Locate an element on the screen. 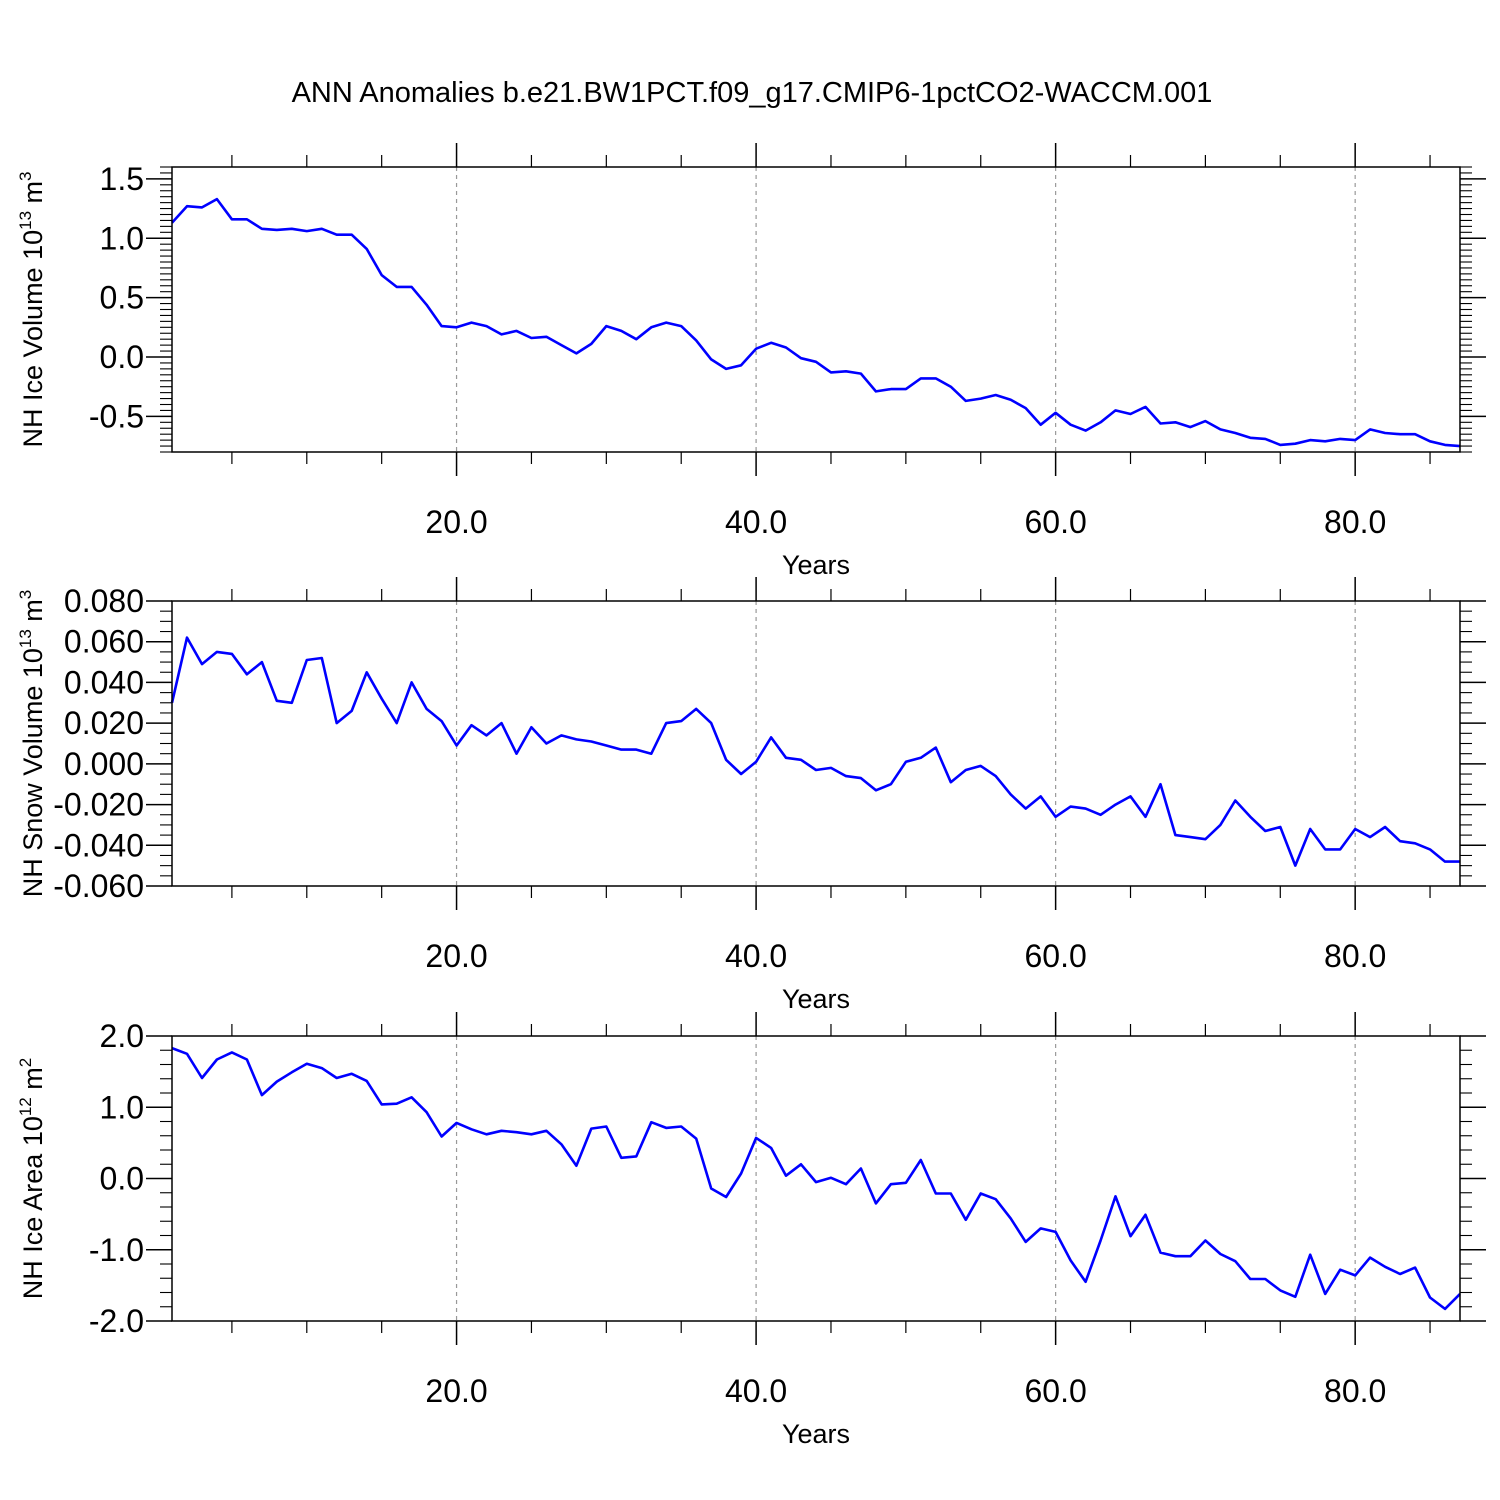  y-tick-label: -0.060 is located at coordinates (98, 886).